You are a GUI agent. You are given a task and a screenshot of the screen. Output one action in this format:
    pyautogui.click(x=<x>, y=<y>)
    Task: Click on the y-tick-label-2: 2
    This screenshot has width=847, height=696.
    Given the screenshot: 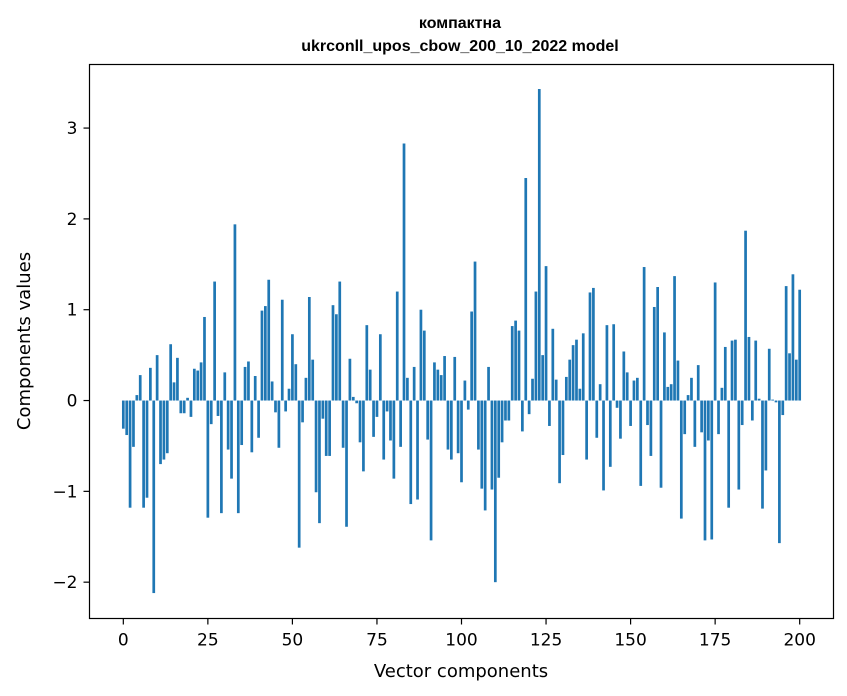 What is the action you would take?
    pyautogui.click(x=72, y=220)
    